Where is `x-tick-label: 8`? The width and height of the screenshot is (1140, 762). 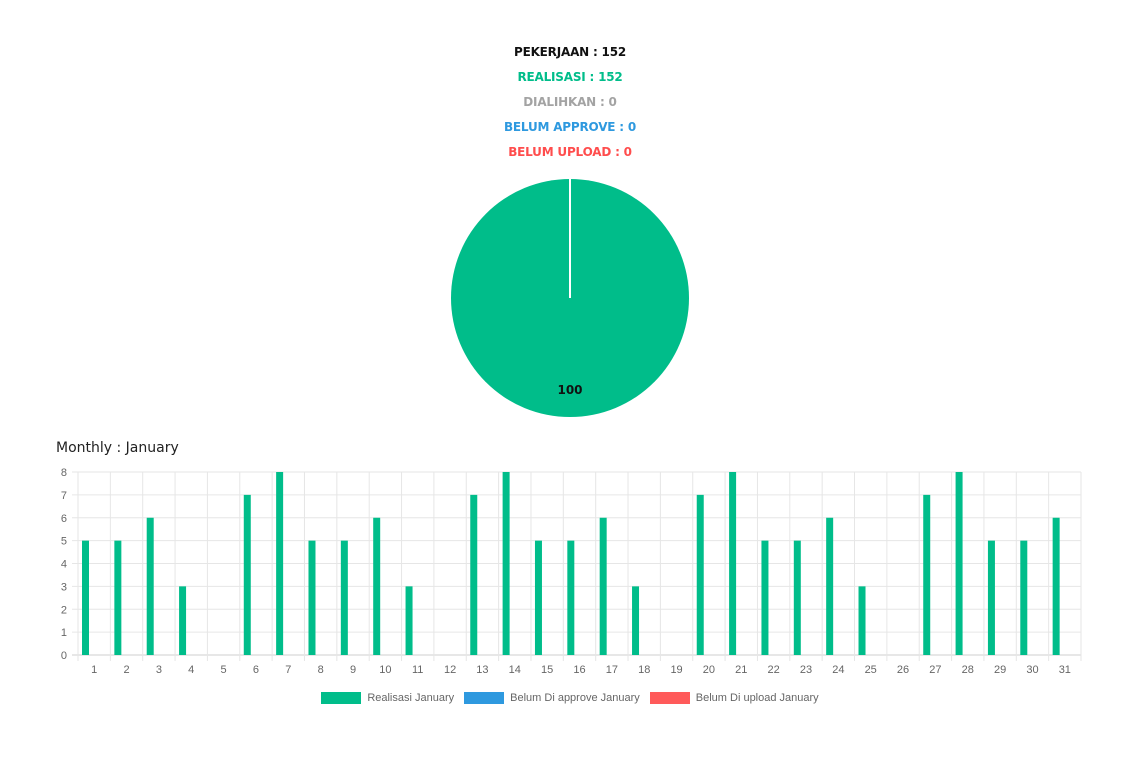 x-tick-label: 8 is located at coordinates (321, 670).